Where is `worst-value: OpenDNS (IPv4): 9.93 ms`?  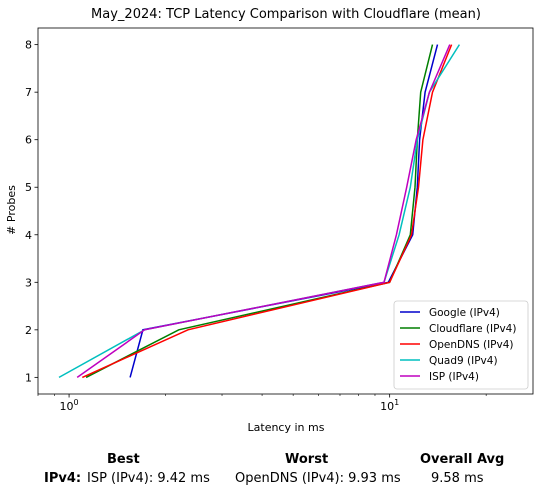 worst-value: OpenDNS (IPv4): 9.93 ms is located at coordinates (318, 478).